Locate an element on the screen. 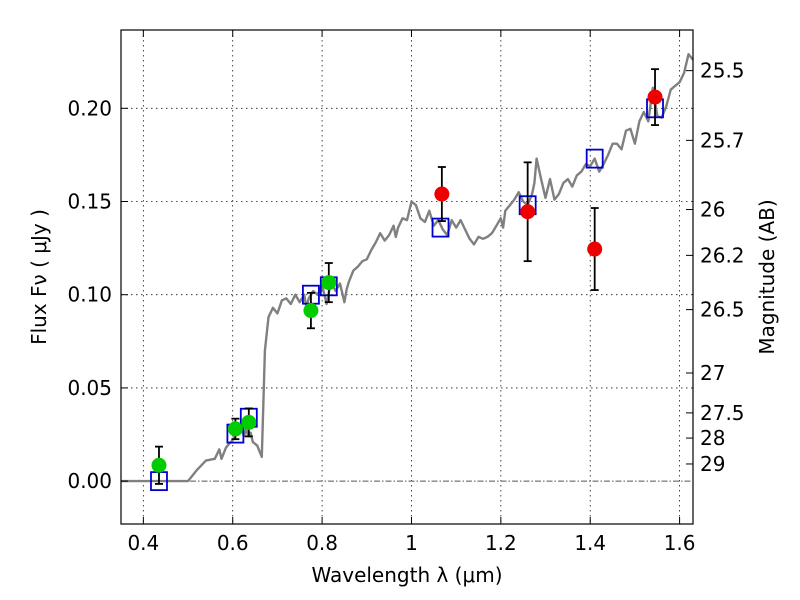 The height and width of the screenshot is (600, 800). y-tick-label: 0.10 is located at coordinates (89, 295).